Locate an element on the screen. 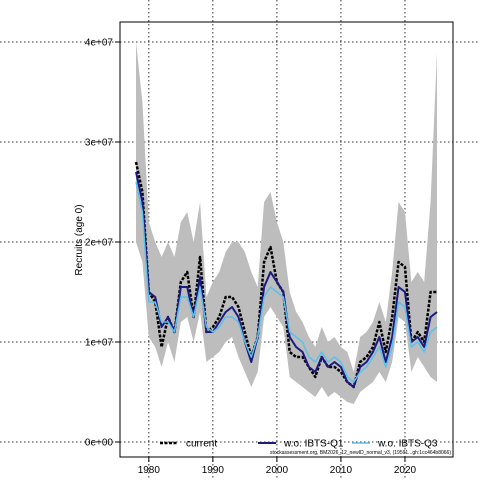  y-tick-label: 3e+07 is located at coordinates (99, 143).